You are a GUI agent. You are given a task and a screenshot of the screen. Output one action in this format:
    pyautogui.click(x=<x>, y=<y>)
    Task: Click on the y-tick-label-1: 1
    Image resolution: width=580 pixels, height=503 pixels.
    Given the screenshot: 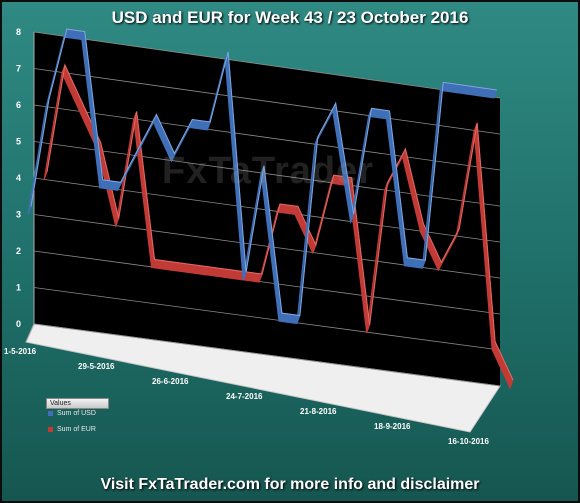 What is the action you would take?
    pyautogui.click(x=18, y=288)
    